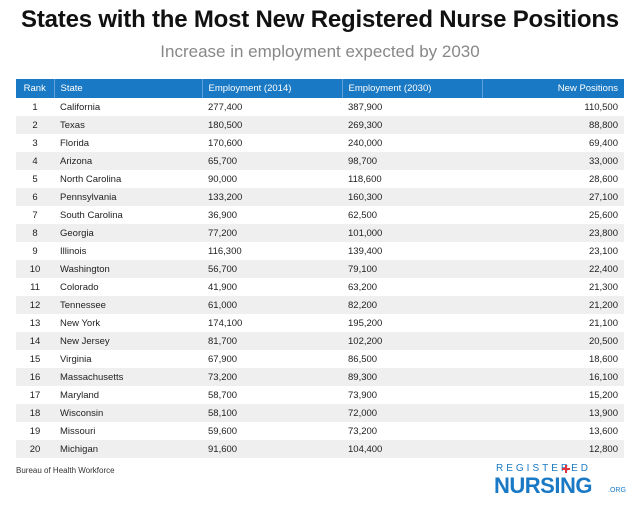  Describe the element at coordinates (35, 359) in the screenshot. I see `cell-rank: 15` at that location.